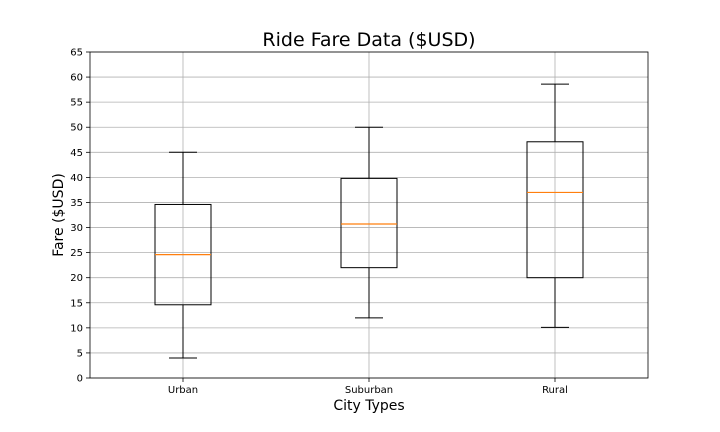 The image size is (720, 432). I want to click on y-tick-label: 55, so click(76, 103).